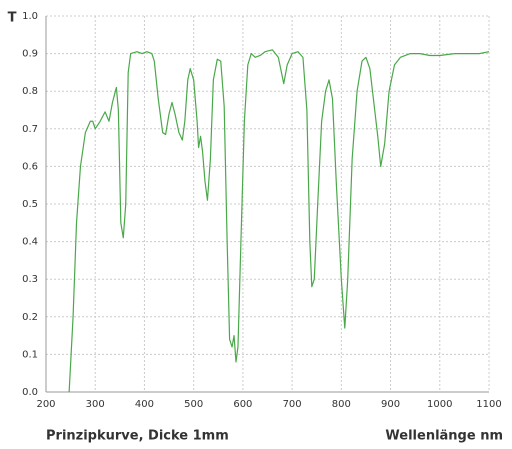  Describe the element at coordinates (30, 129) in the screenshot. I see `y-tick-label: 0.7` at that location.